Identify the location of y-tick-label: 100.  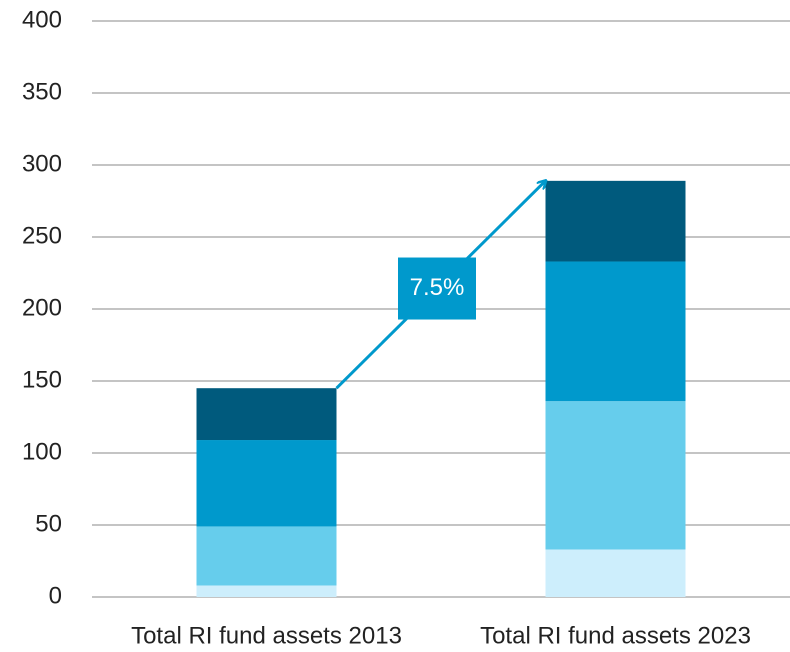
(42, 451).